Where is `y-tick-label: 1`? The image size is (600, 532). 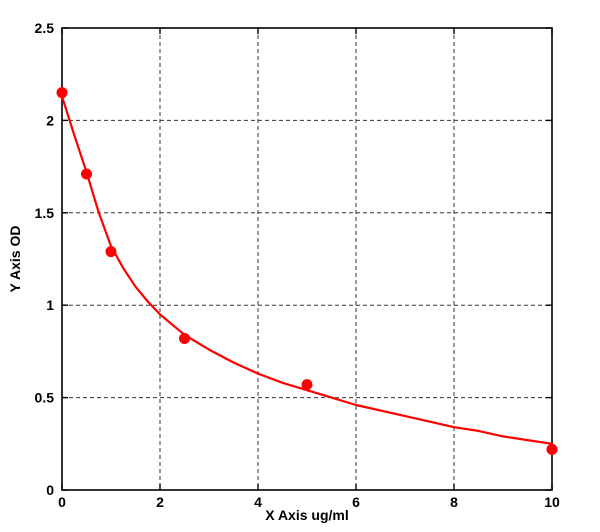
y-tick-label: 1 is located at coordinates (50, 305).